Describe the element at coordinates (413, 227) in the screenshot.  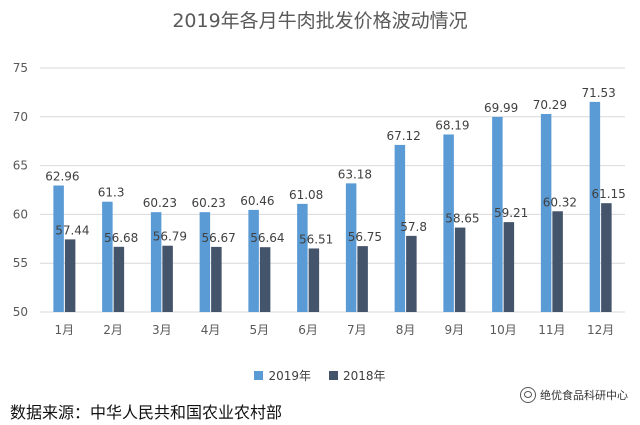
I see `data-label: 57.8` at that location.